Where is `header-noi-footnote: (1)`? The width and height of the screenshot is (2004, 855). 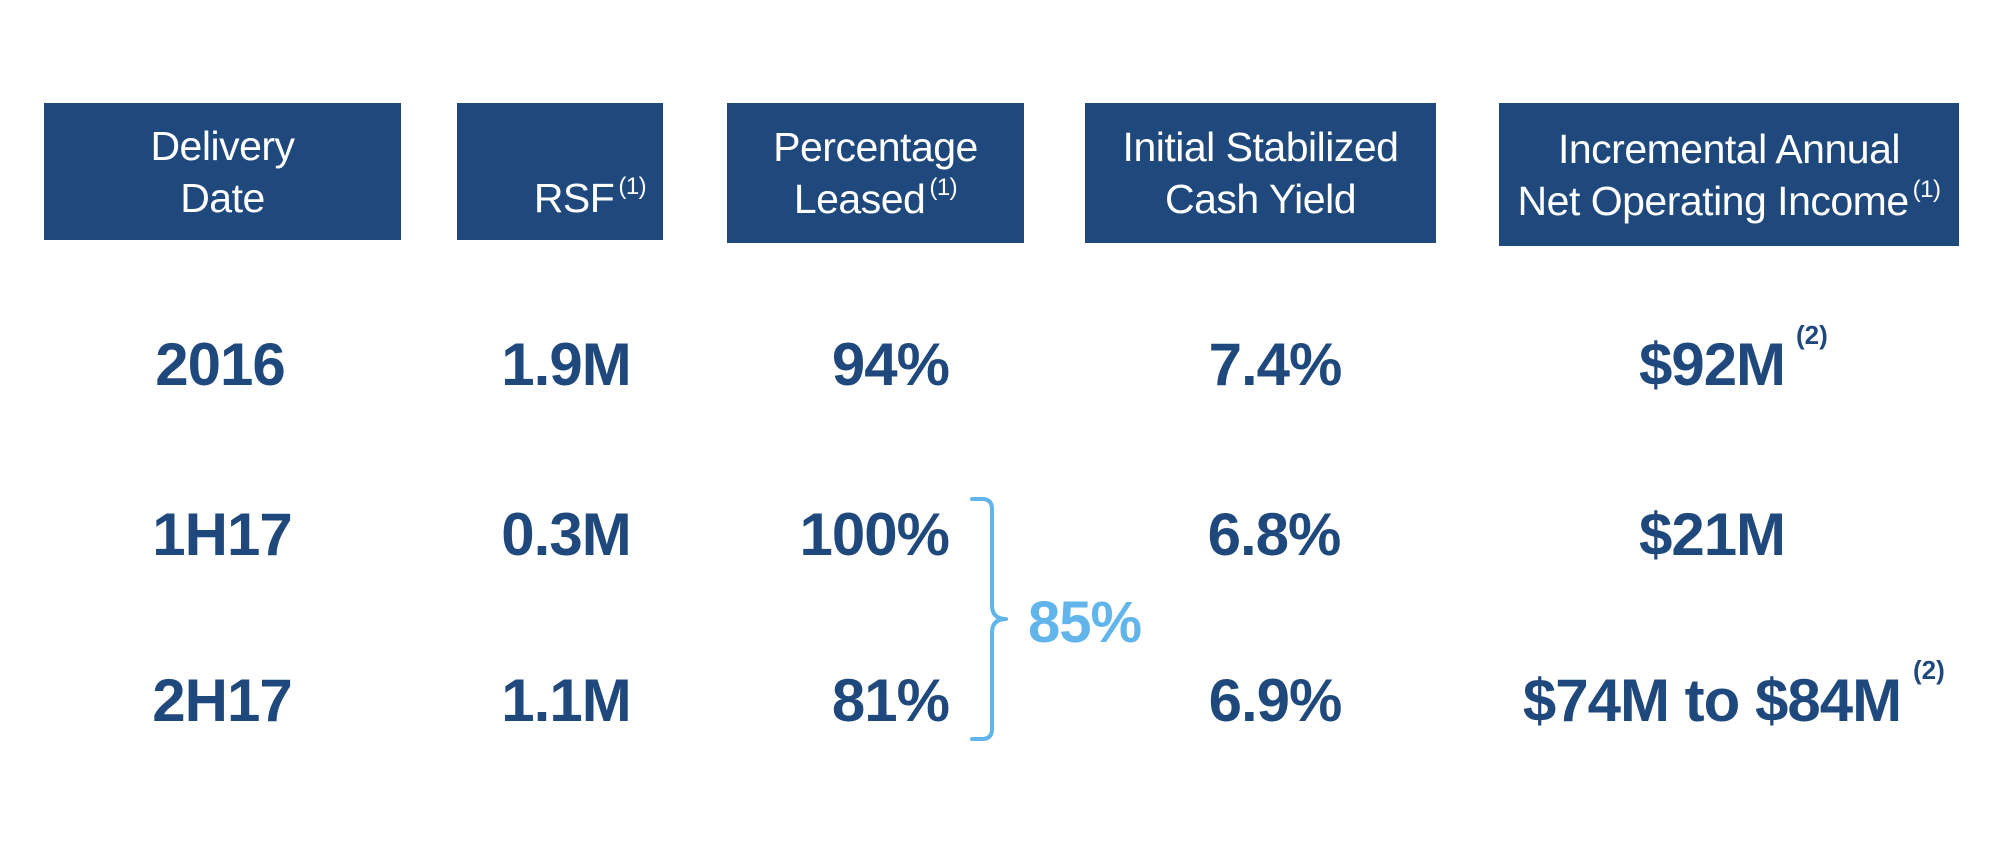
header-noi-footnote: (1) is located at coordinates (1926, 189).